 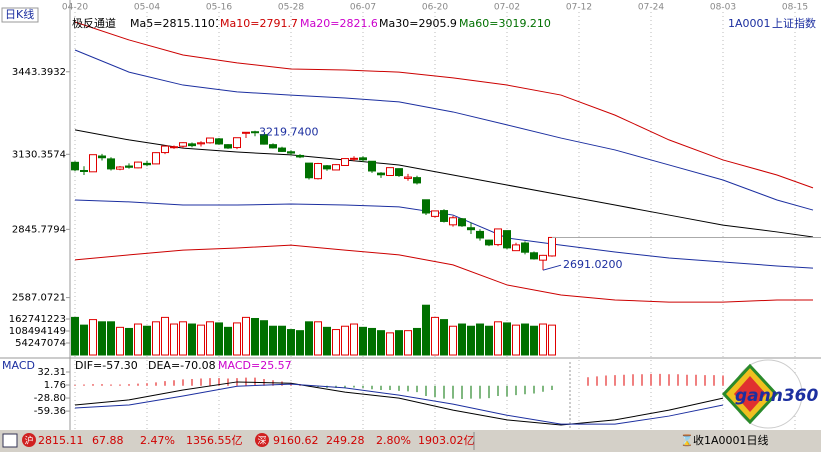 I want to click on indicator-label: DIF=-57.30, so click(x=106, y=365).